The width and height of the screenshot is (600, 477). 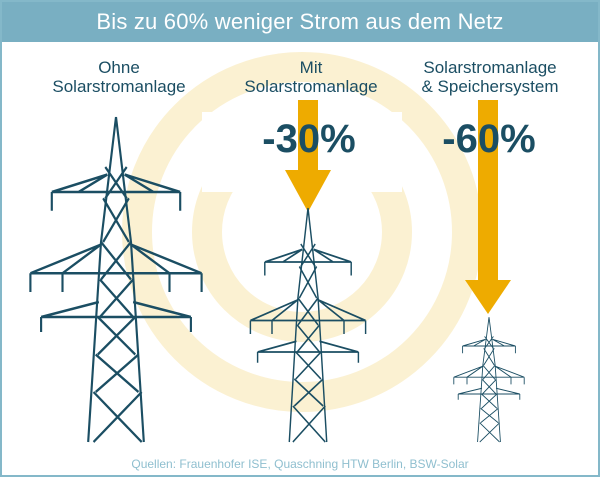 What do you see at coordinates (309, 139) in the screenshot?
I see `reduction-30-percent: -30%` at bounding box center [309, 139].